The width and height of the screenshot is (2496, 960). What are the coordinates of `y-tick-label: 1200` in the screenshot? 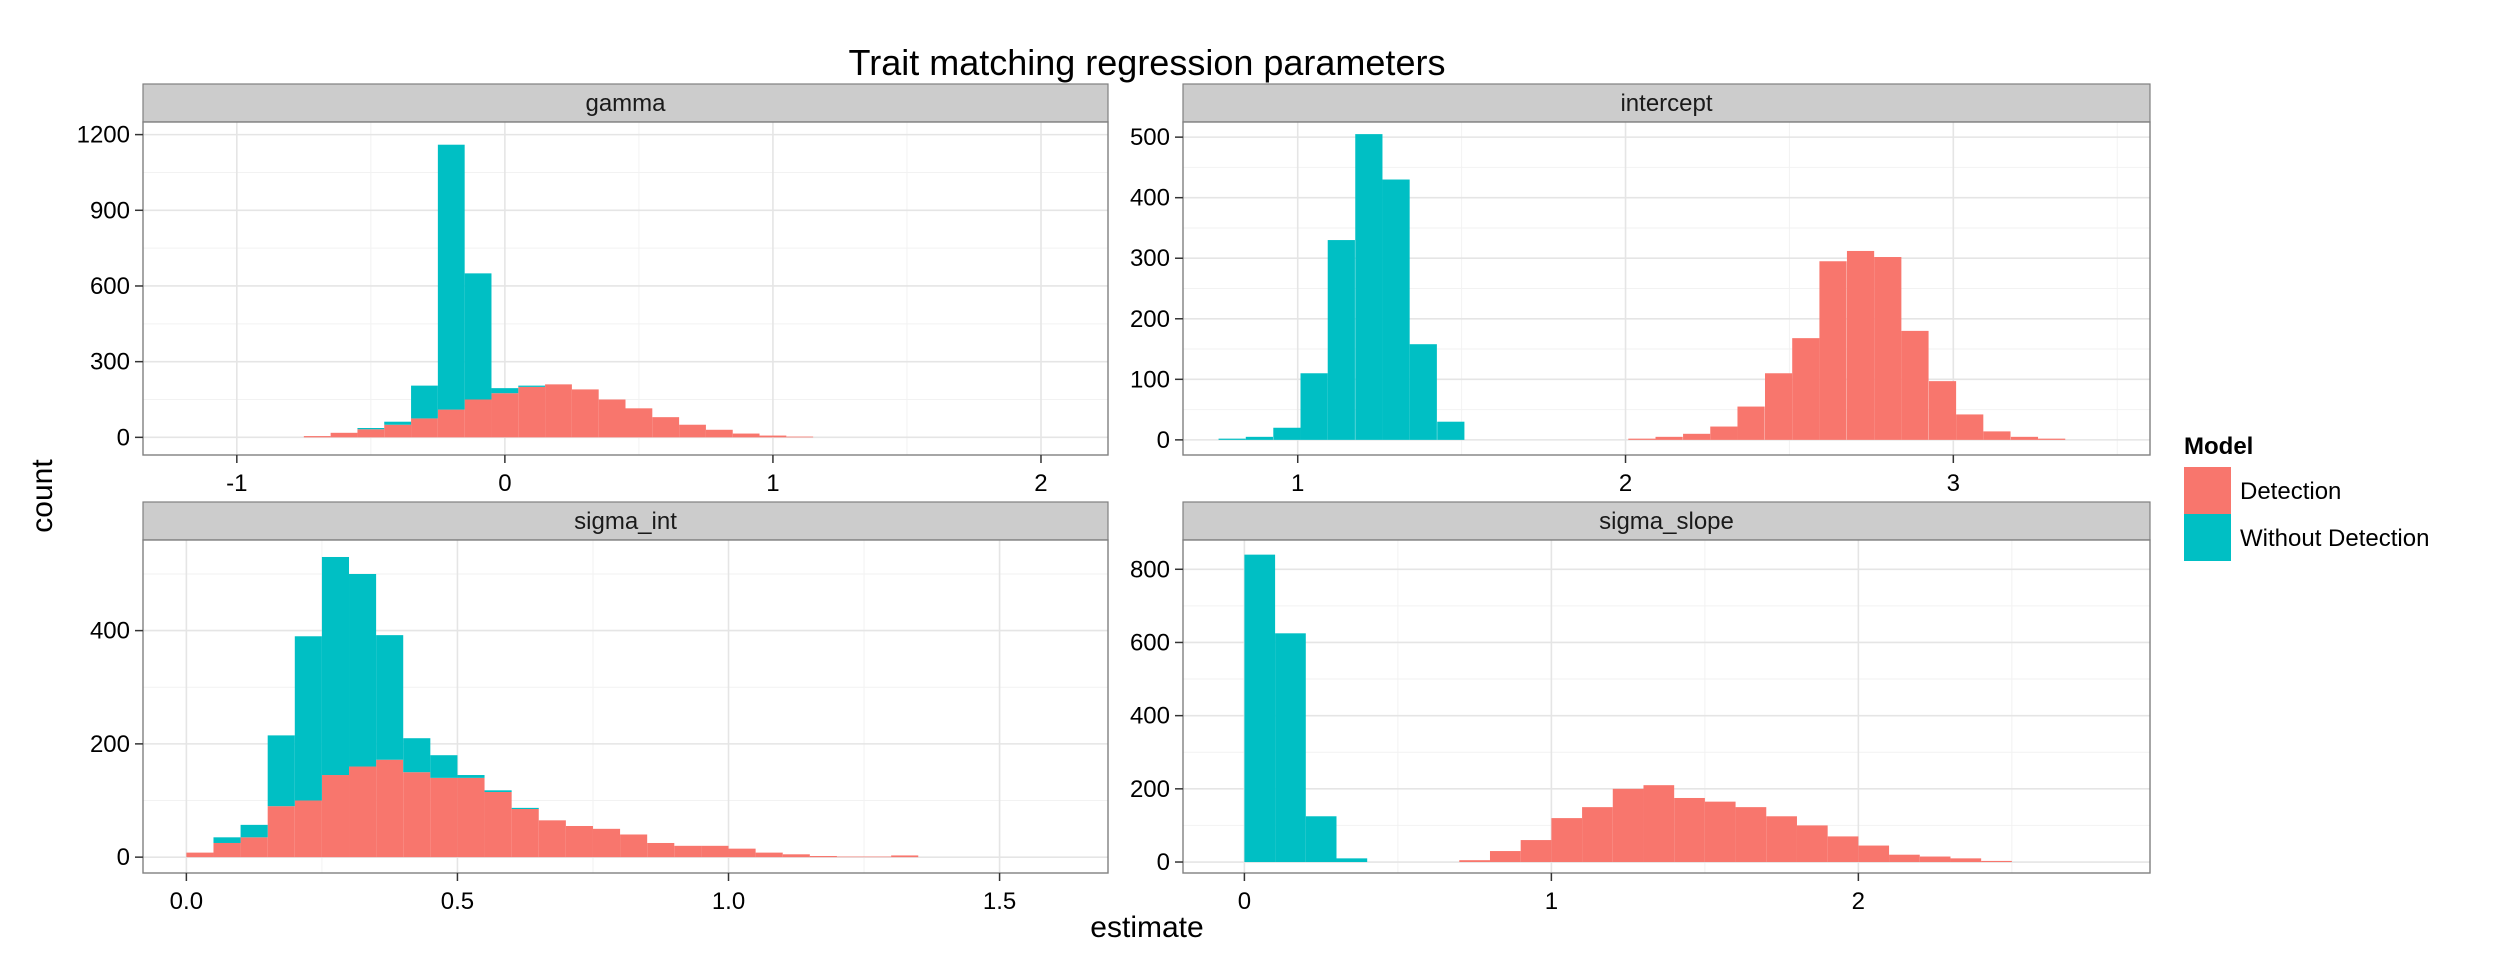 It's located at (103, 135).